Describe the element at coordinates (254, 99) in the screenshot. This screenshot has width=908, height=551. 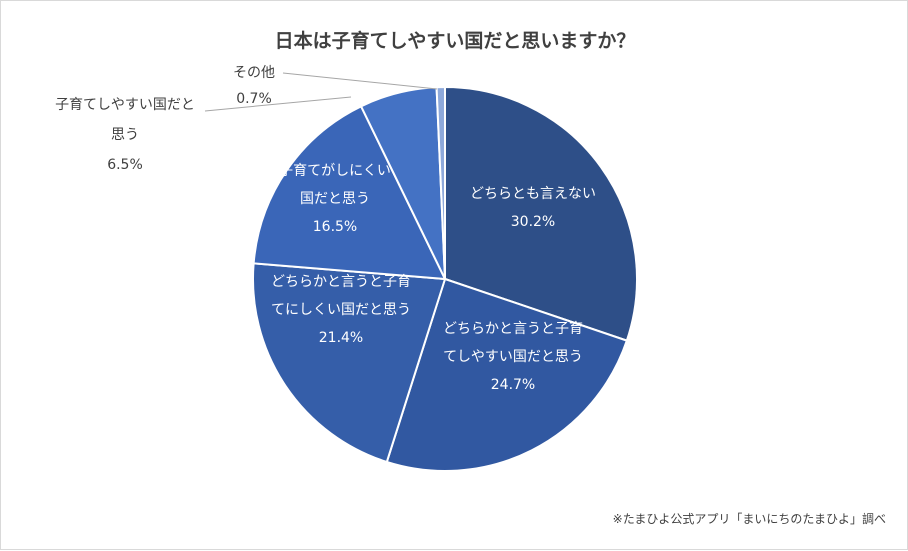
I see `slice-value-label: 0.7%` at that location.